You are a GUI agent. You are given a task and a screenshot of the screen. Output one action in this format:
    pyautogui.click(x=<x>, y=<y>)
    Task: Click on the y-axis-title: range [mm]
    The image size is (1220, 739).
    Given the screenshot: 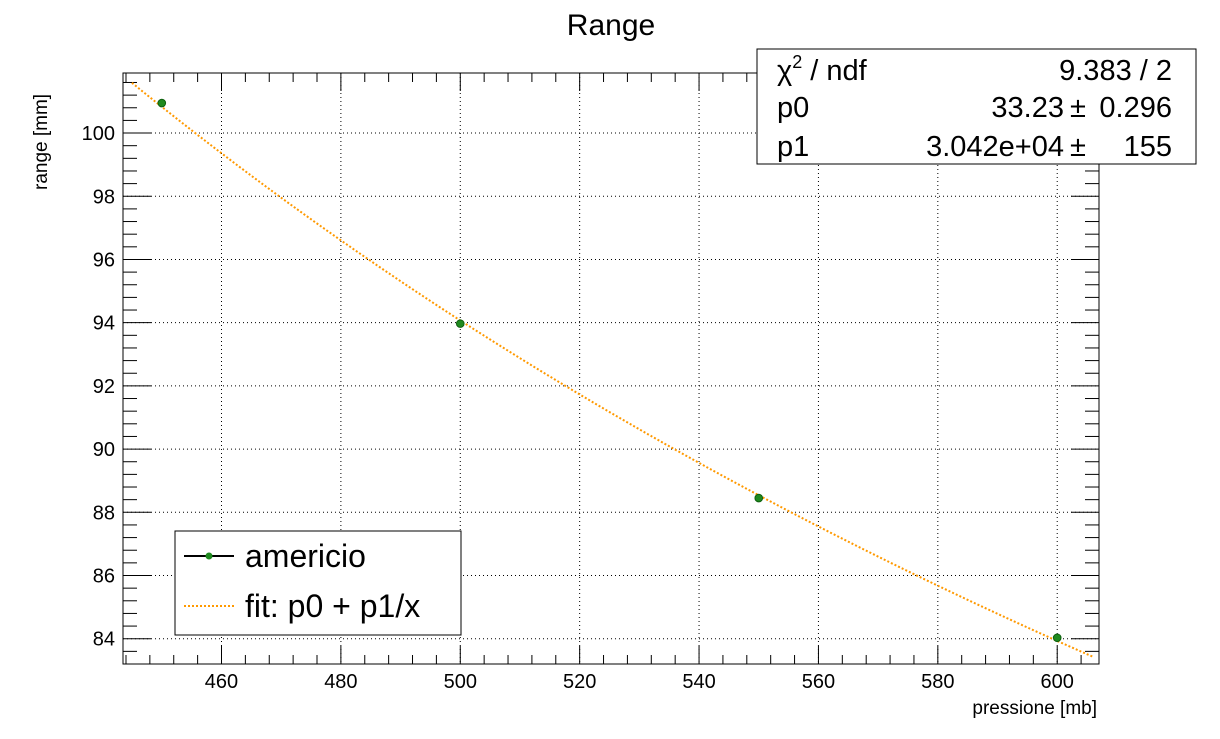 What is the action you would take?
    pyautogui.click(x=41, y=142)
    